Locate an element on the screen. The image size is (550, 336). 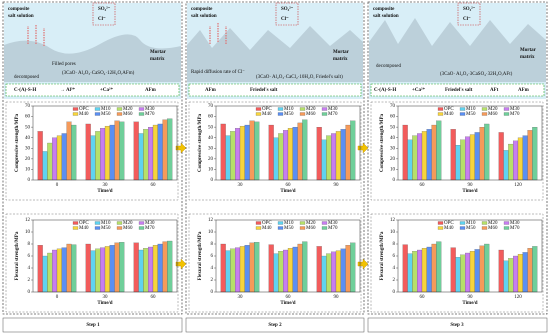
label: decomposed is located at coordinates (26, 77).